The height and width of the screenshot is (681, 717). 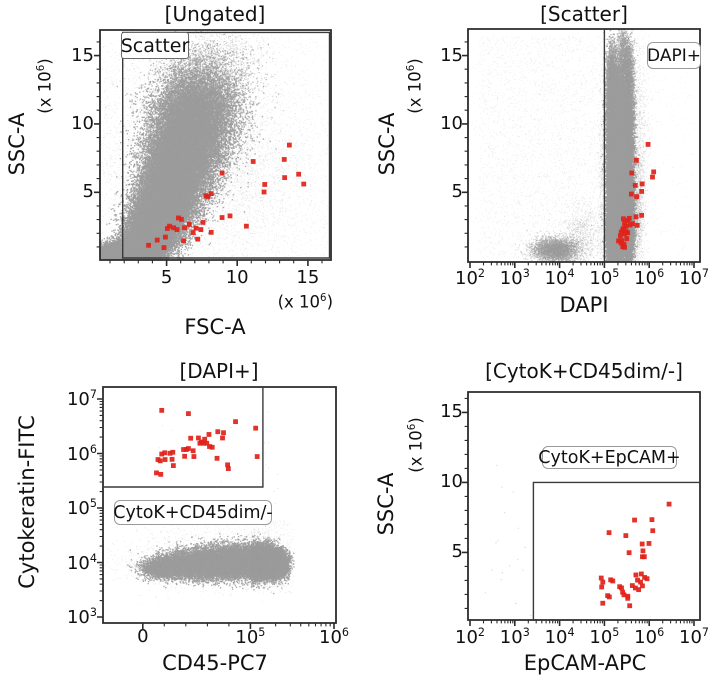 What do you see at coordinates (81, 399) in the screenshot?
I see `y-tick-label: 10⁷` at bounding box center [81, 399].